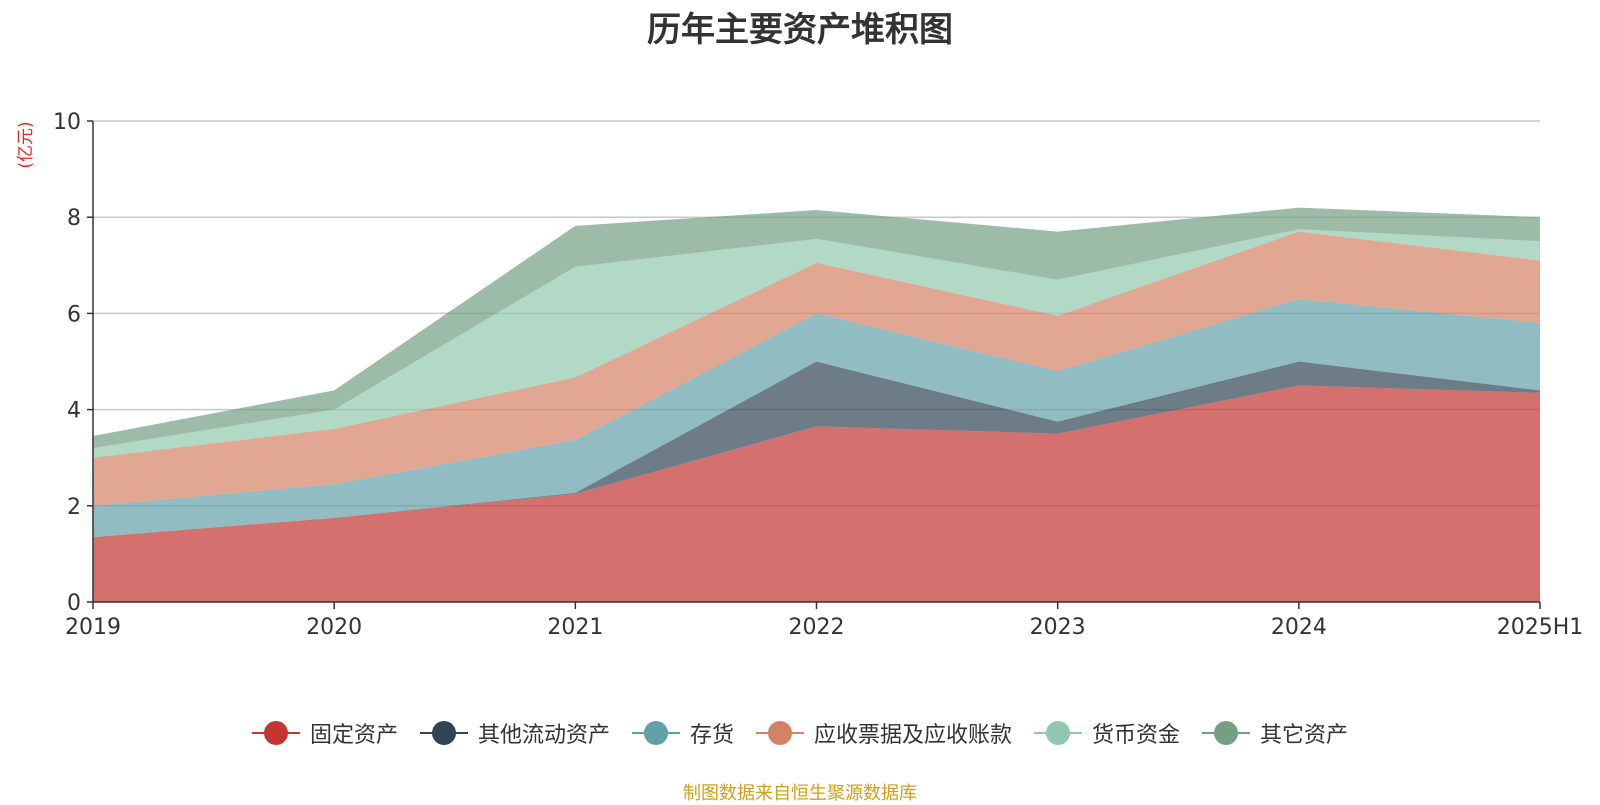  What do you see at coordinates (682, 733) in the screenshot?
I see `legend-item-2: 存货` at bounding box center [682, 733].